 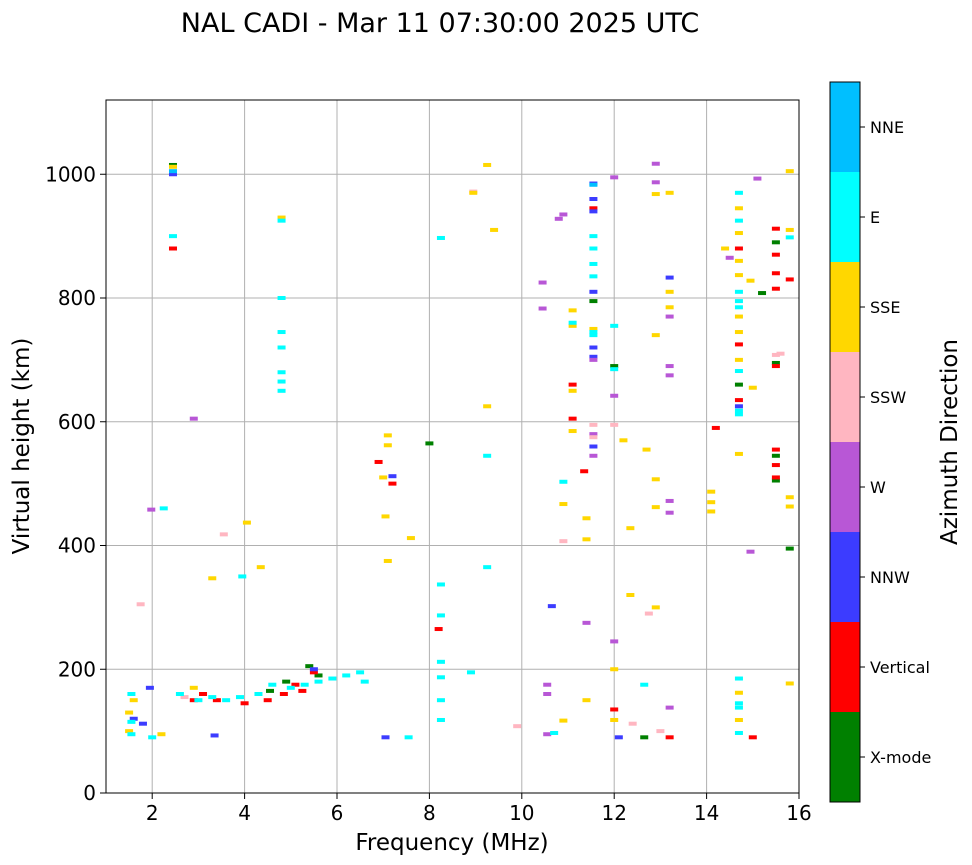 I want to click on colorbar-tick-label: NNW, so click(x=890, y=577).